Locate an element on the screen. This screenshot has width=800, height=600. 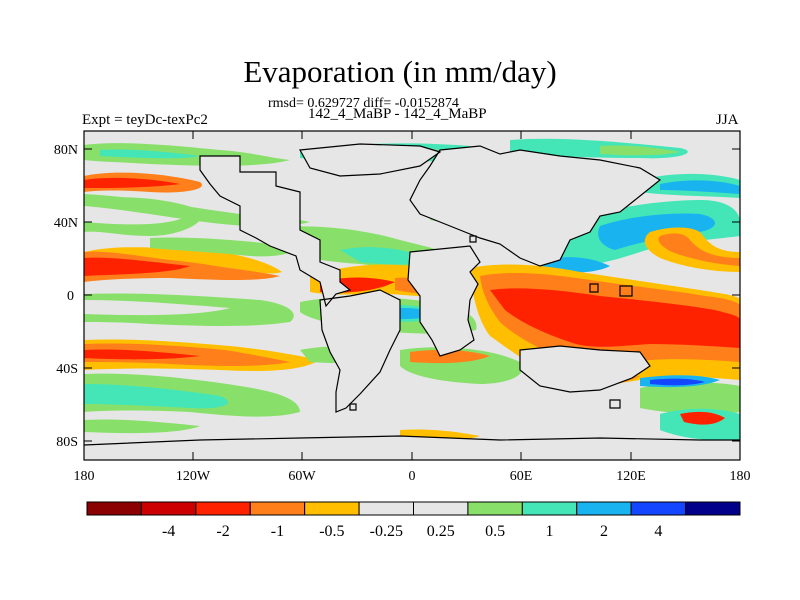
colorbar-label: 4 is located at coordinates (658, 531).